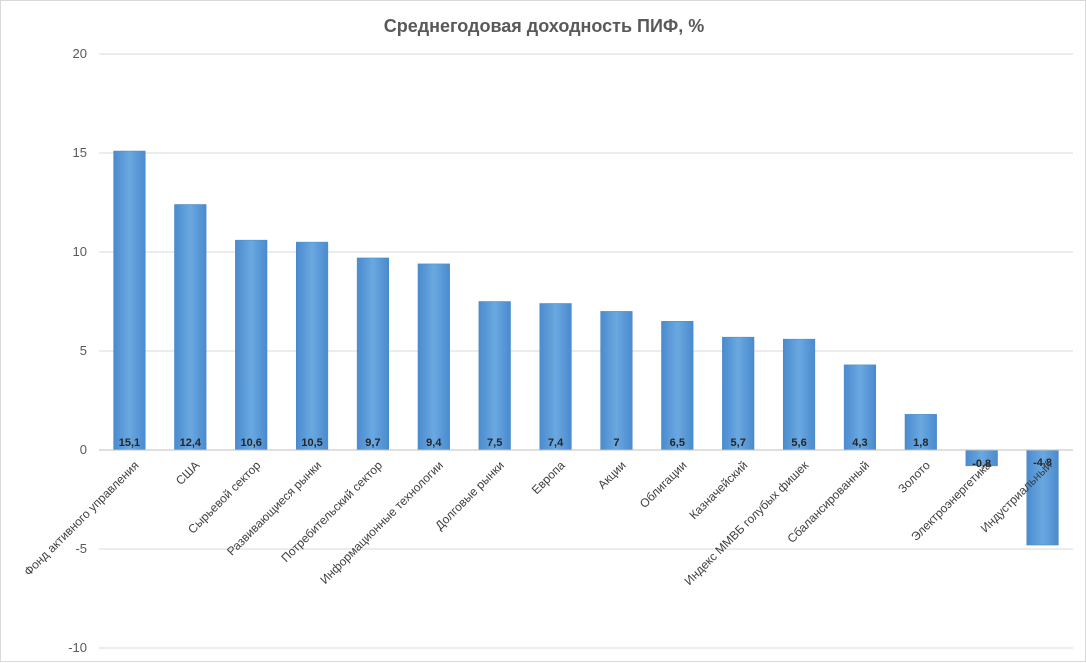  I want to click on category-label: Фонд активного управления, so click(81, 518).